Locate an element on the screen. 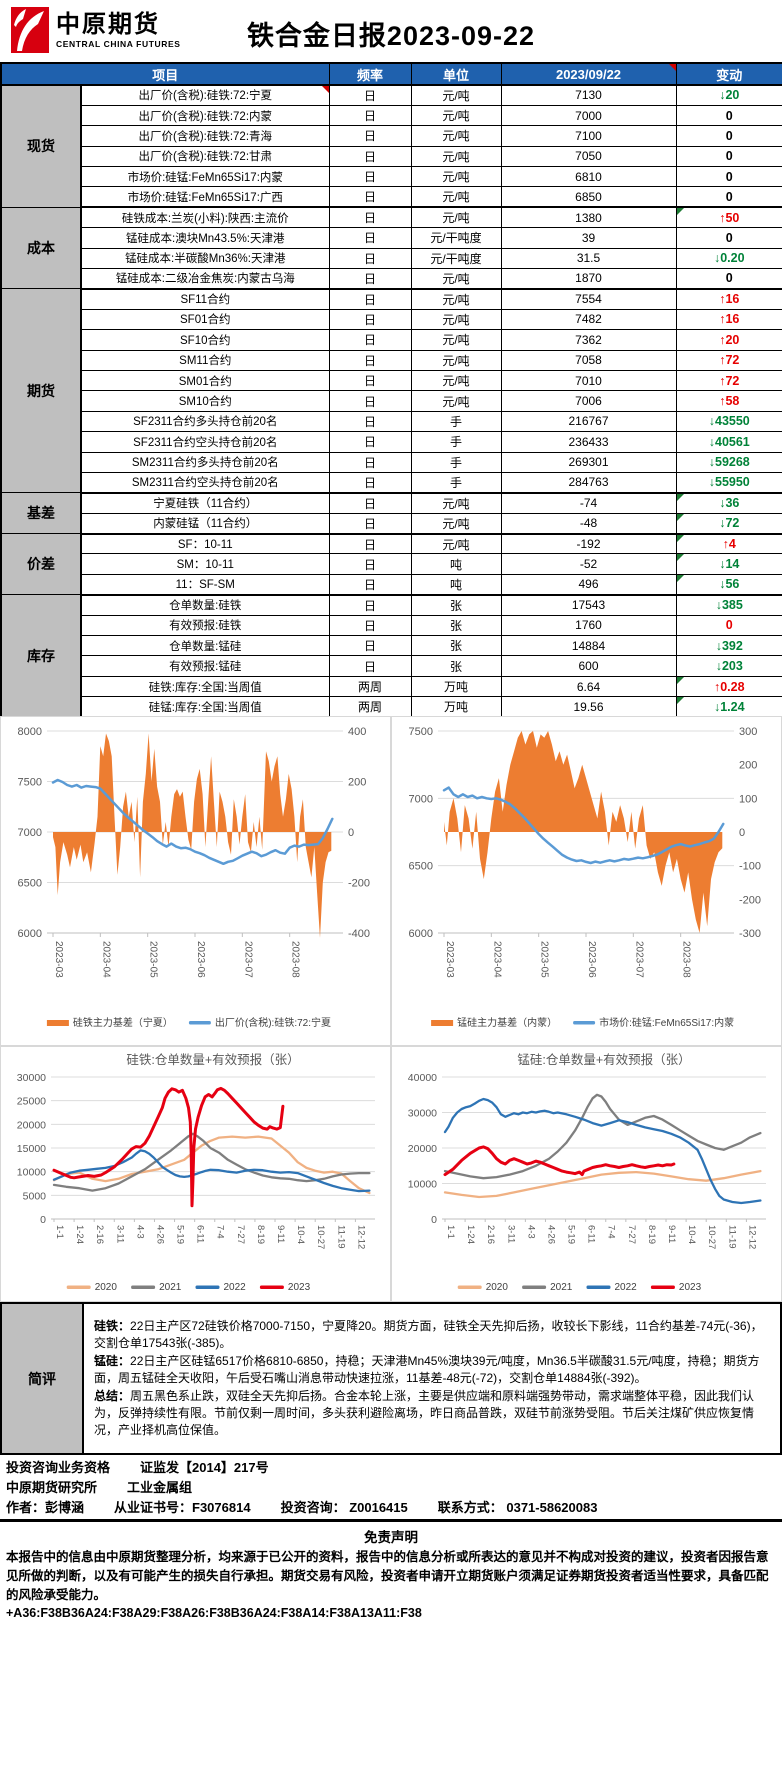 This screenshot has width=782, height=1769. item-cell: SF11合约 is located at coordinates (205, 299).